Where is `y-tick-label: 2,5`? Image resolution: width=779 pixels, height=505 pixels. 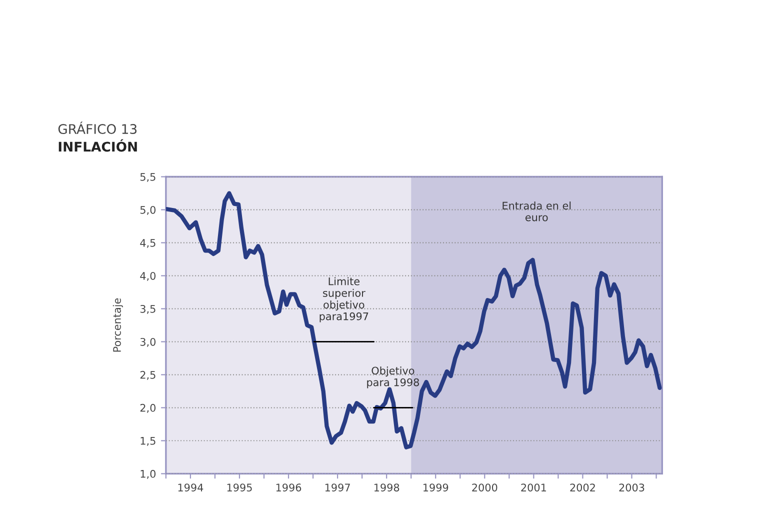 y-tick-label: 2,5 is located at coordinates (148, 375).